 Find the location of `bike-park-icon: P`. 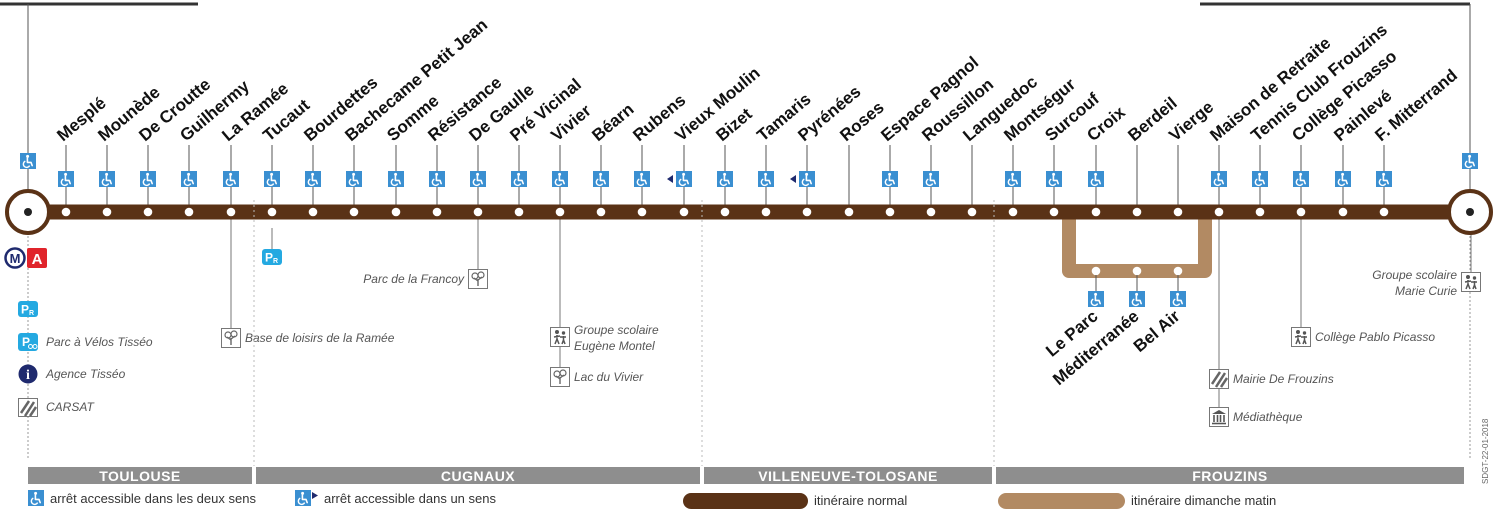

bike-park-icon: P is located at coordinates (28, 342).